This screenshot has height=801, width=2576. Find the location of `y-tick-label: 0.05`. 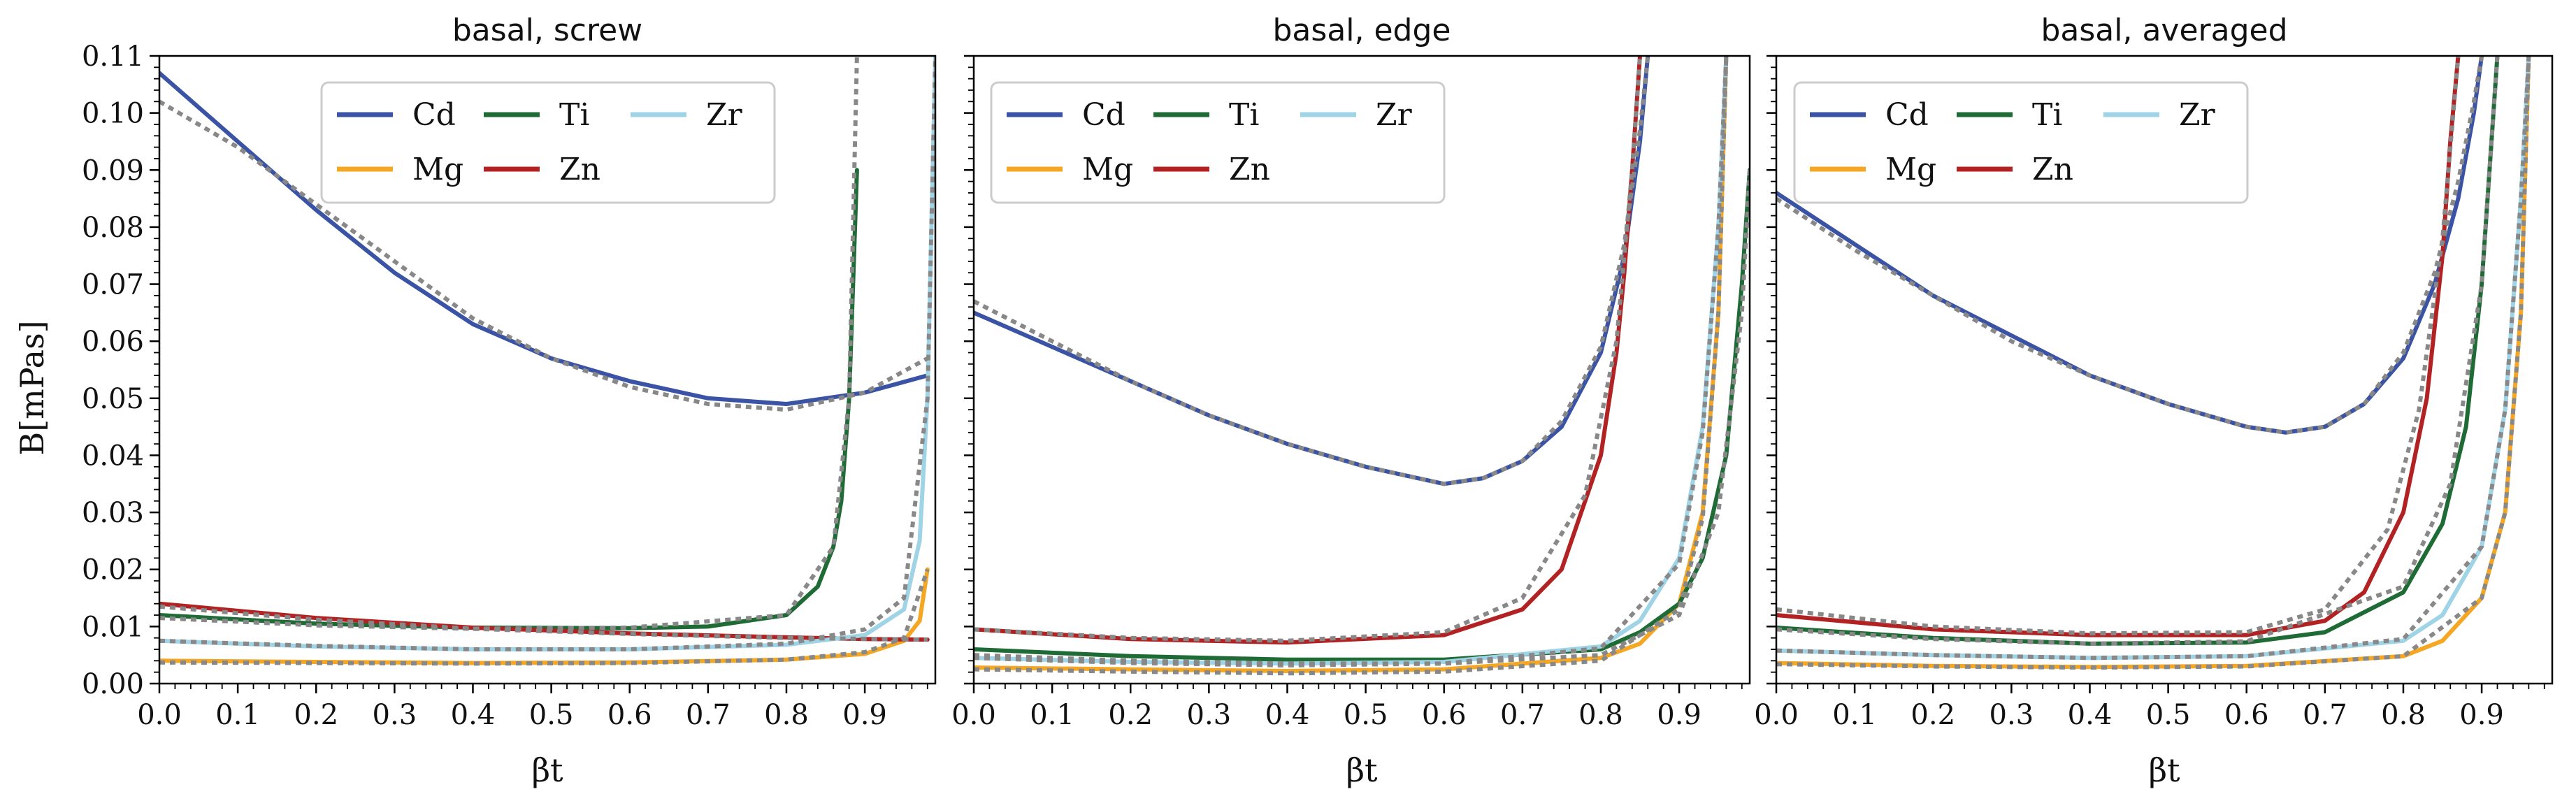

y-tick-label: 0.05 is located at coordinates (113, 399).